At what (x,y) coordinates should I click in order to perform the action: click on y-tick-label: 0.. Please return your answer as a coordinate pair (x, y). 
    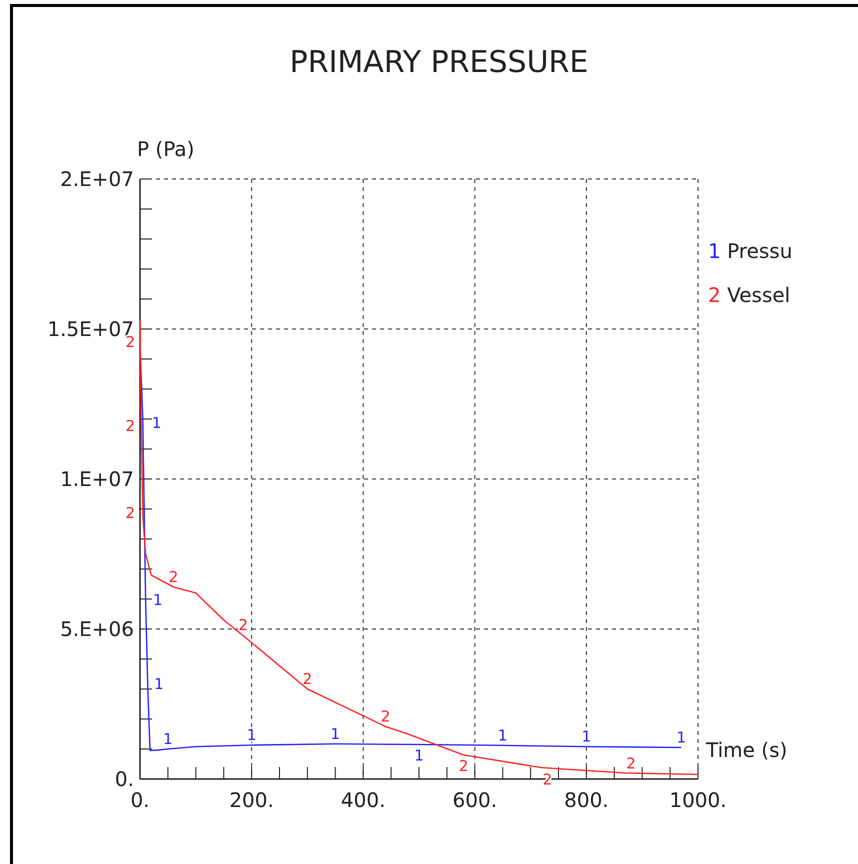
    Looking at the image, I should click on (124, 779).